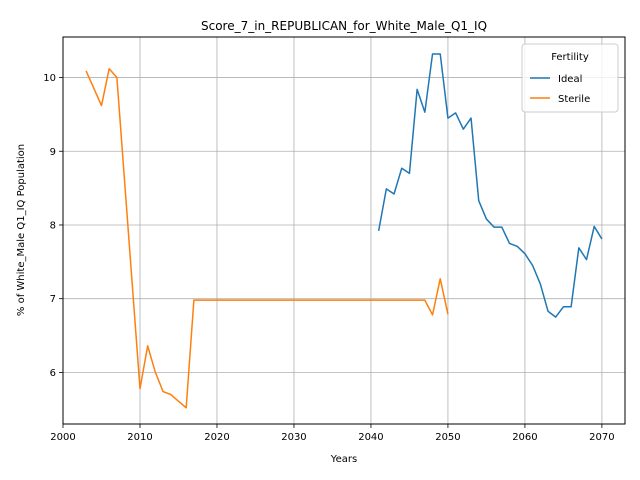 The image size is (640, 480). I want to click on y-tick-label: 8, so click(53, 225).